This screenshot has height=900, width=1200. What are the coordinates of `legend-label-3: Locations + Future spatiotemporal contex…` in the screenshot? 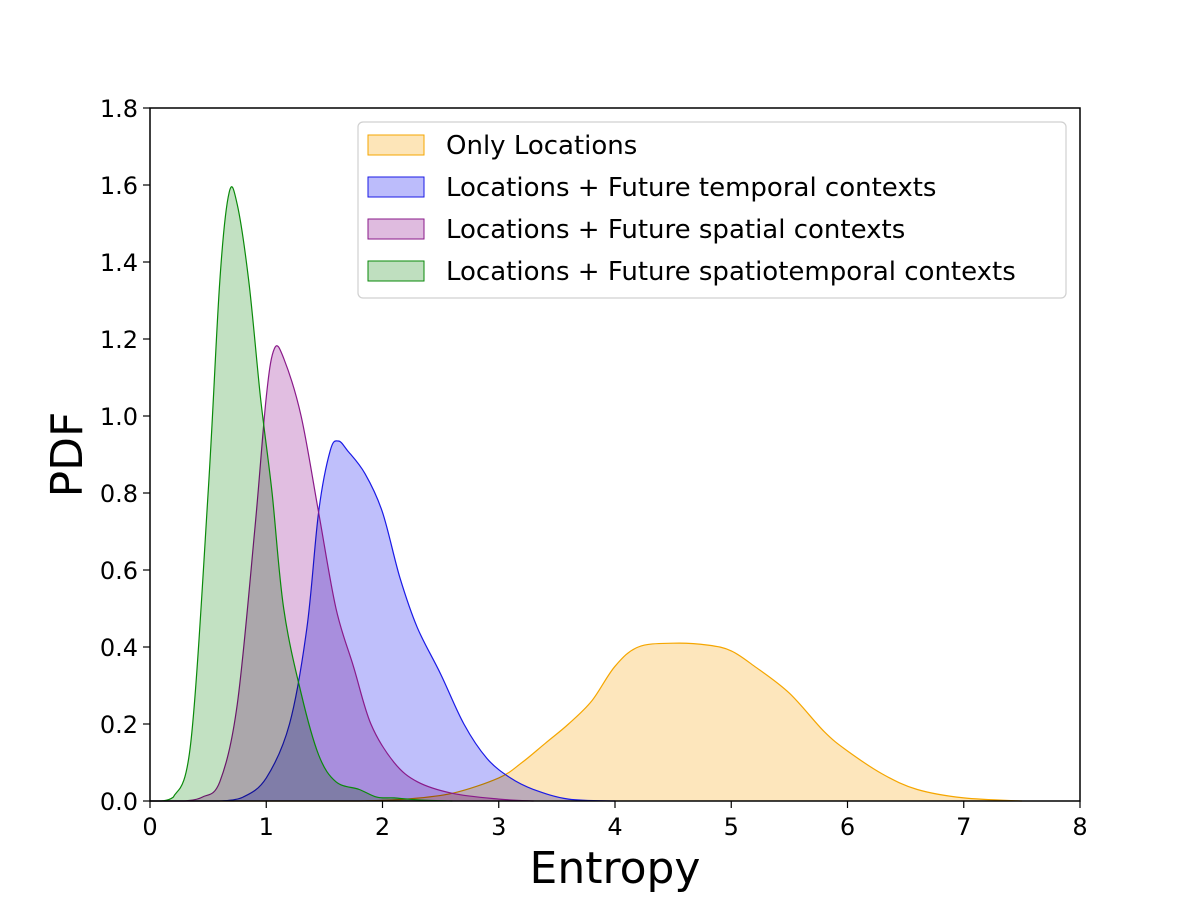 It's located at (731, 272).